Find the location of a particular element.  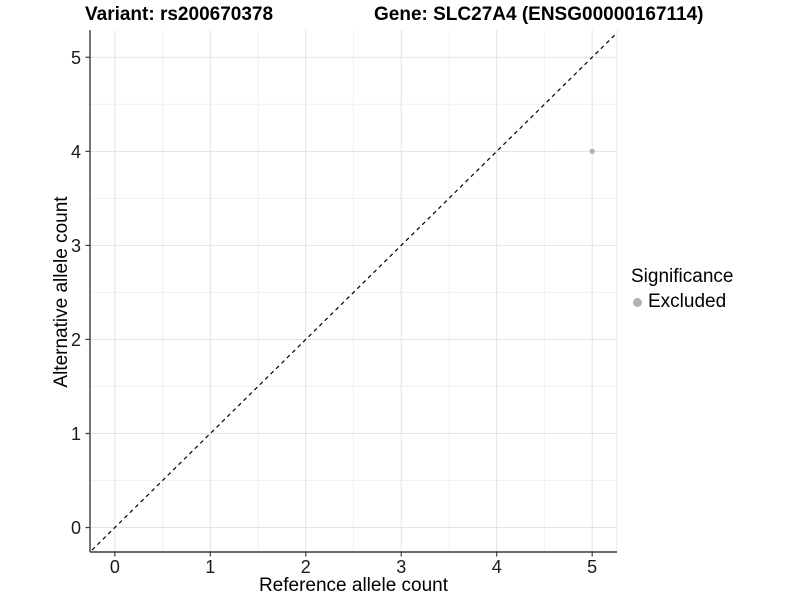

x-axis-label: Reference allele count is located at coordinates (353, 585).